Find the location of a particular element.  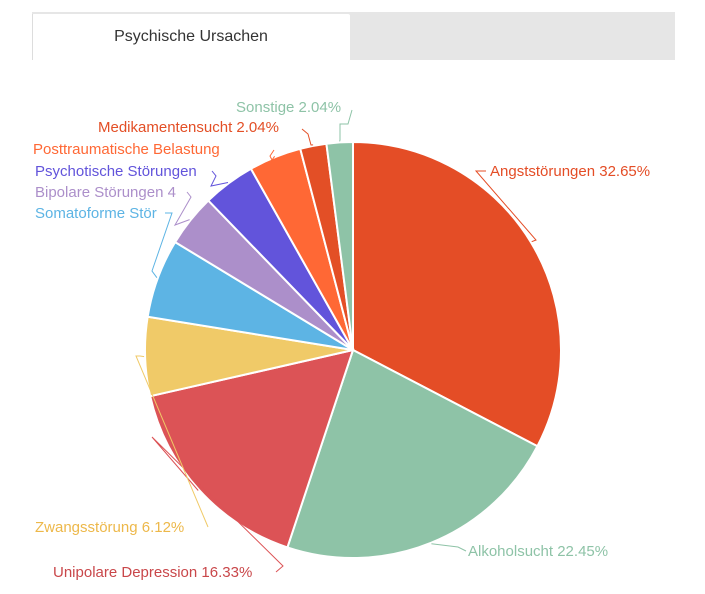

pie-label-3: Zwangsstörung 6.12% is located at coordinates (109, 527).